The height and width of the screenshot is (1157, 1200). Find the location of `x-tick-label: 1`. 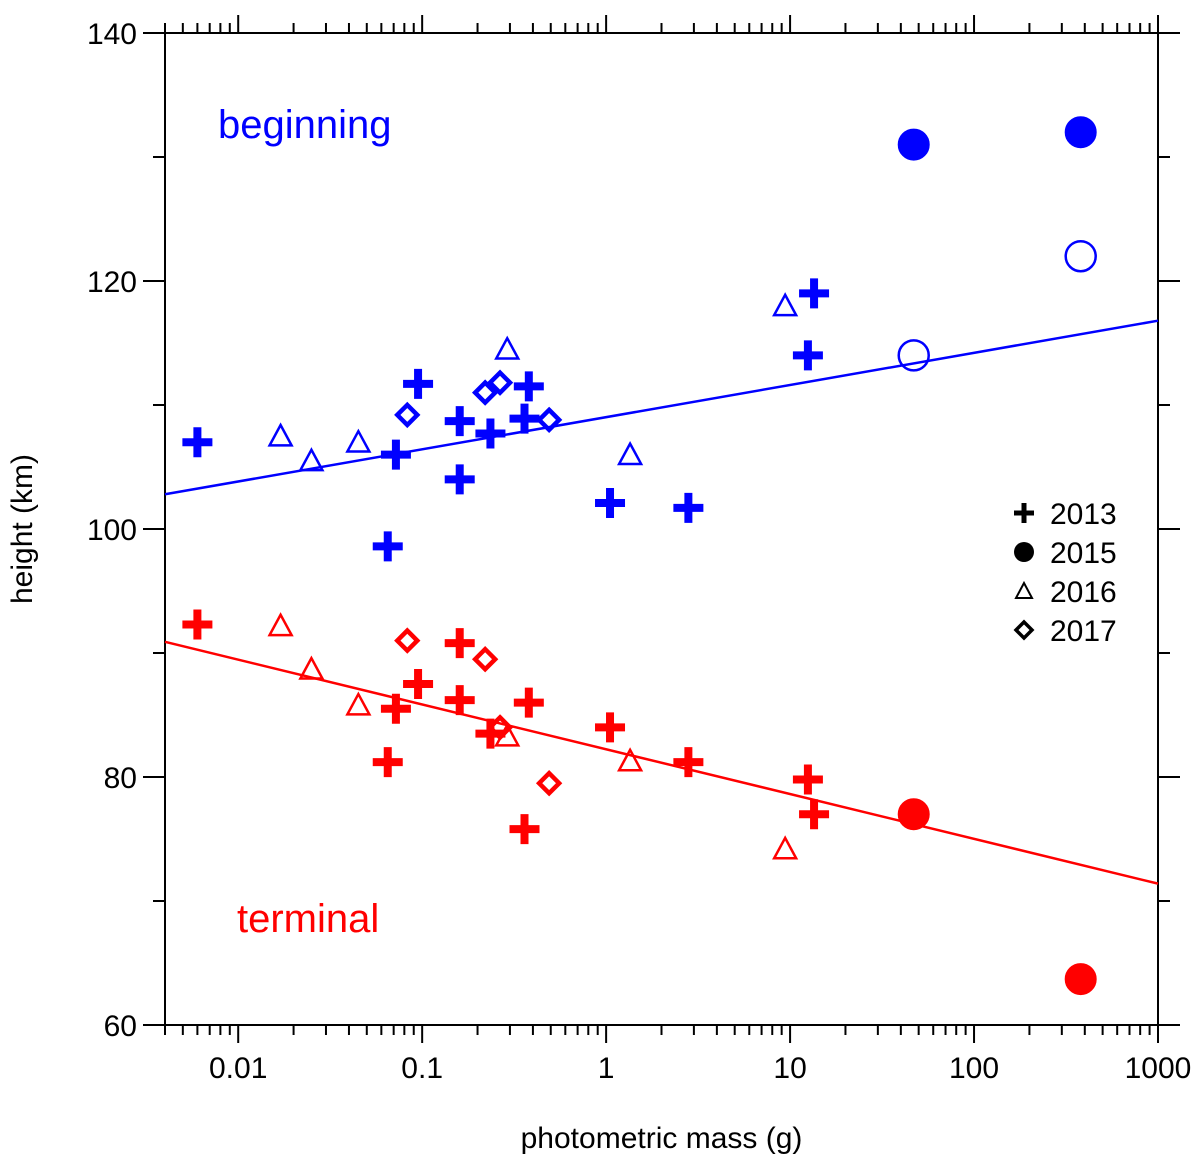

x-tick-label: 1 is located at coordinates (606, 1068).